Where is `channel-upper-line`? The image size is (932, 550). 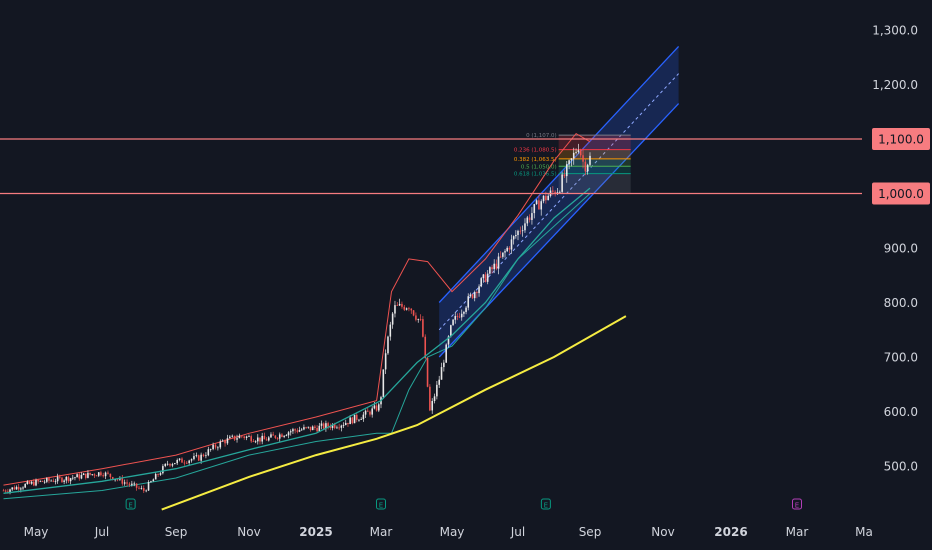
channel-upper-line is located at coordinates (559, 174).